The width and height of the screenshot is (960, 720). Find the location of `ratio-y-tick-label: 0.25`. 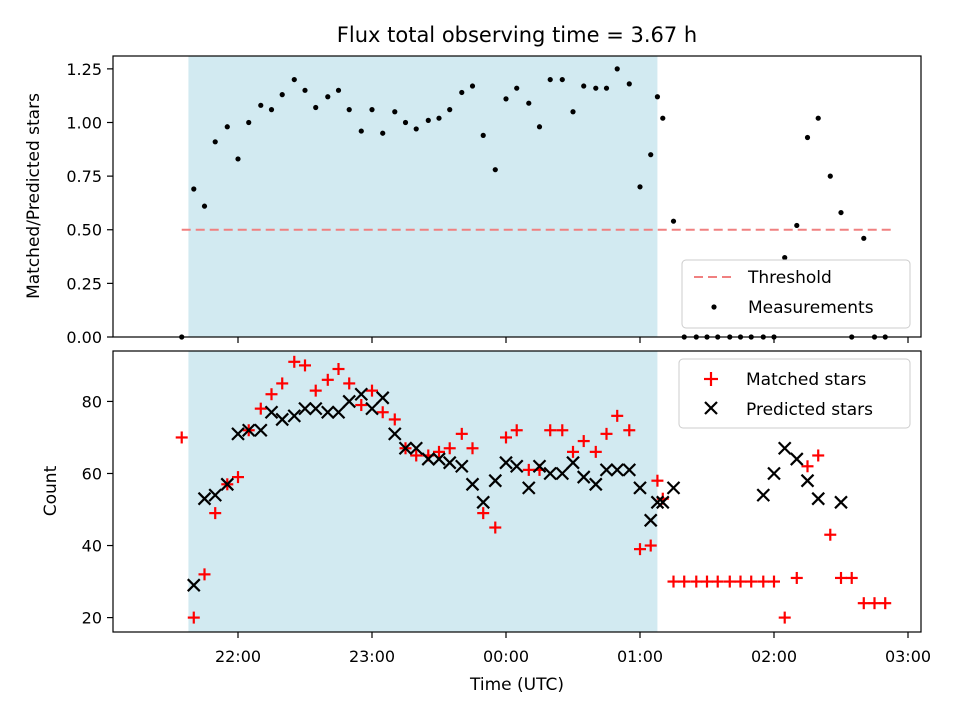

ratio-y-tick-label: 0.25 is located at coordinates (84, 283).